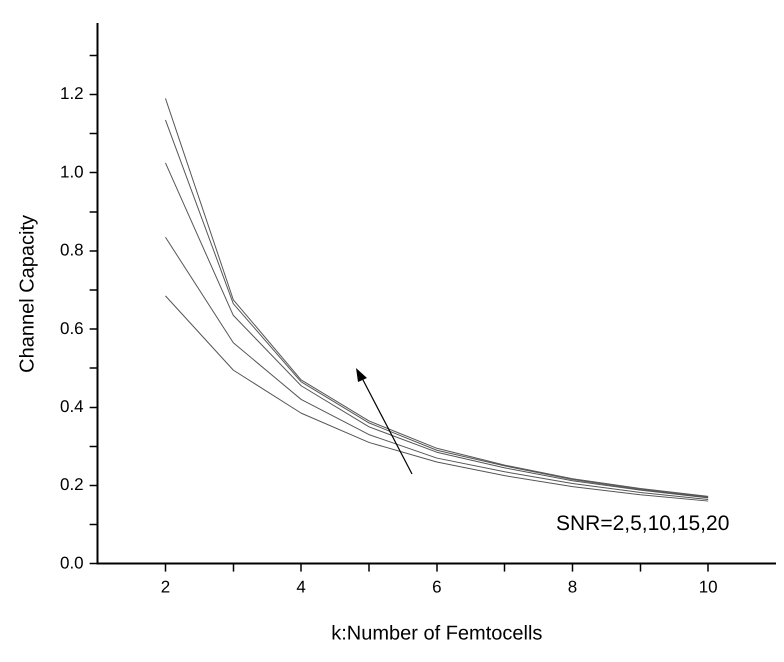  What do you see at coordinates (72, 484) in the screenshot?
I see `y-tick-label: 0.2` at bounding box center [72, 484].